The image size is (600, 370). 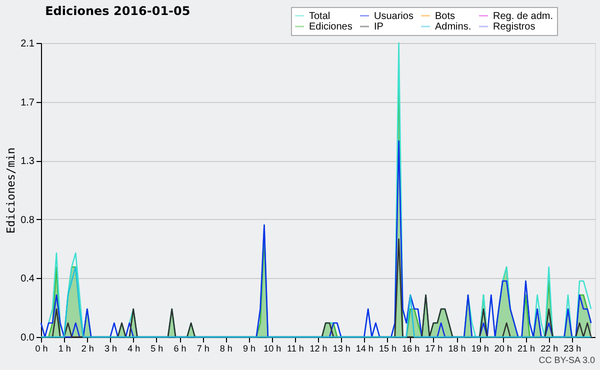 I want to click on x-tick-label: 14 h, so click(x=365, y=349).